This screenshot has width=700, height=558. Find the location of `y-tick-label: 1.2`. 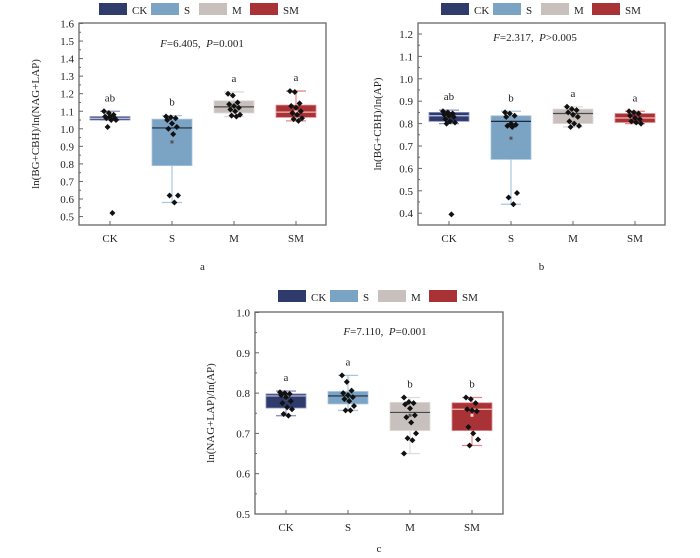

y-tick-label: 1.2 is located at coordinates (67, 95).